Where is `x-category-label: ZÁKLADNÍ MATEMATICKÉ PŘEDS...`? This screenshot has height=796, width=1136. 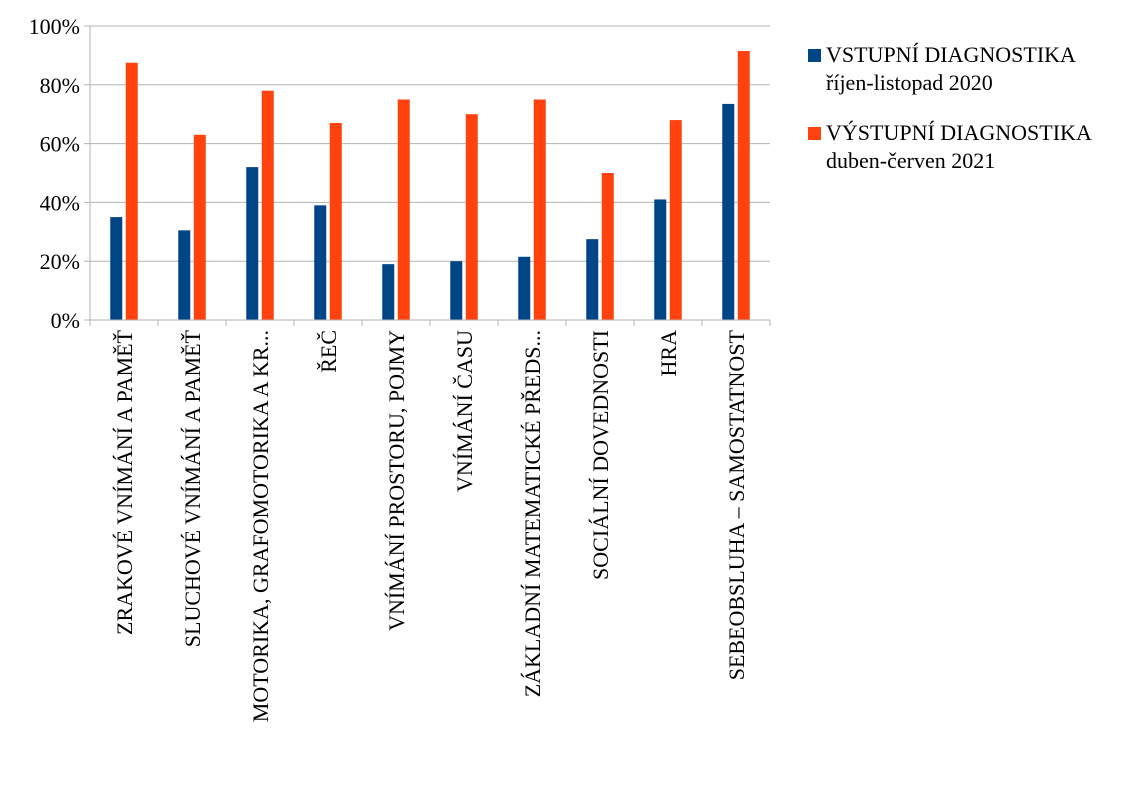 x-category-label: ZÁKLADNÍ MATEMATICKÉ PŘEDS... is located at coordinates (532, 513).